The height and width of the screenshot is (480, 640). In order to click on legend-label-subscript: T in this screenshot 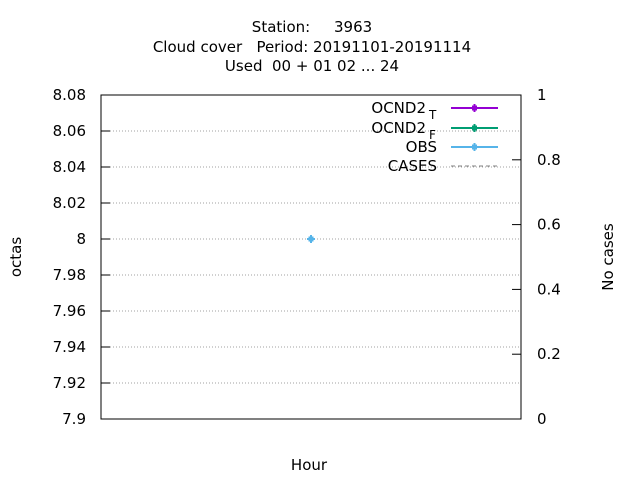, I will do `click(432, 115)`.